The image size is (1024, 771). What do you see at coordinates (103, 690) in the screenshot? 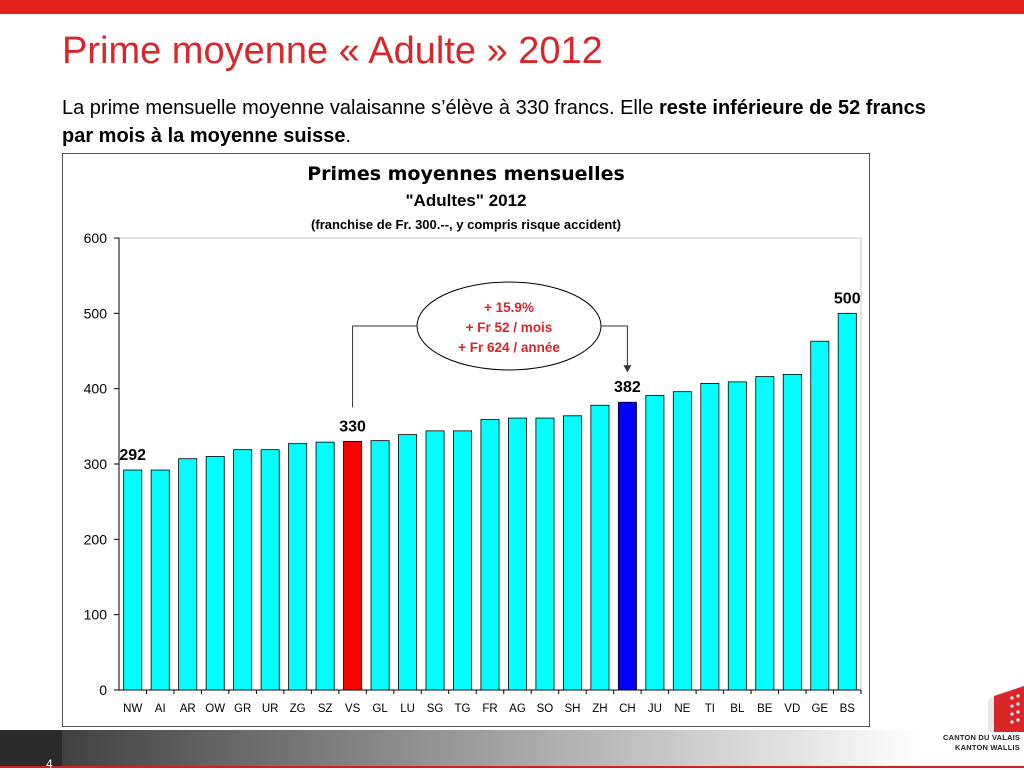
I see `y-tick-label: 0` at bounding box center [103, 690].